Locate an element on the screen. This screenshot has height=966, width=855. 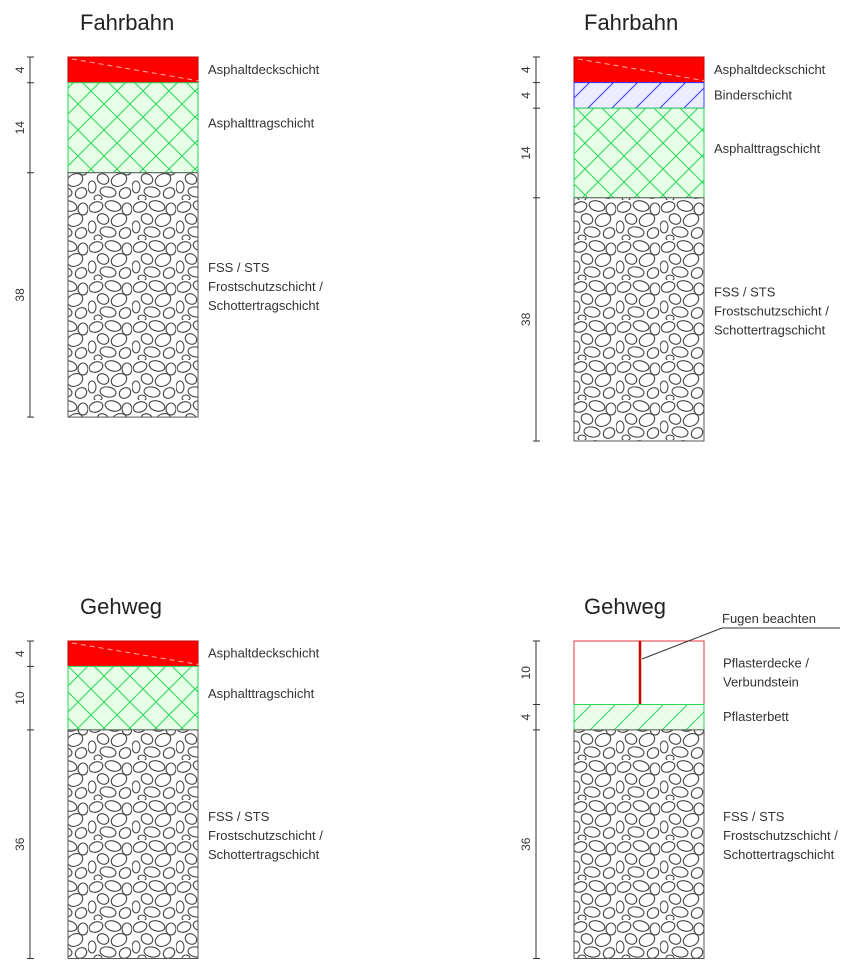
layer-label: Pflasterdecke / is located at coordinates (766, 662).